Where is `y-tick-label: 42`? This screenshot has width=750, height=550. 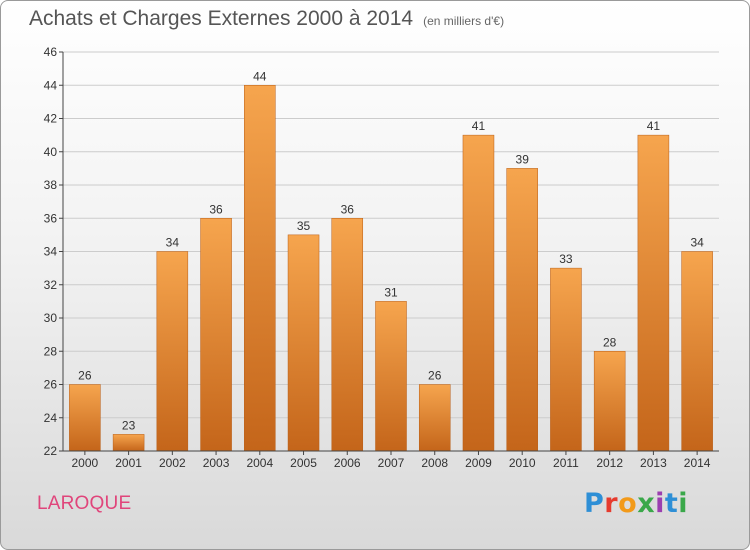
y-tick-label: 42 is located at coordinates (51, 119).